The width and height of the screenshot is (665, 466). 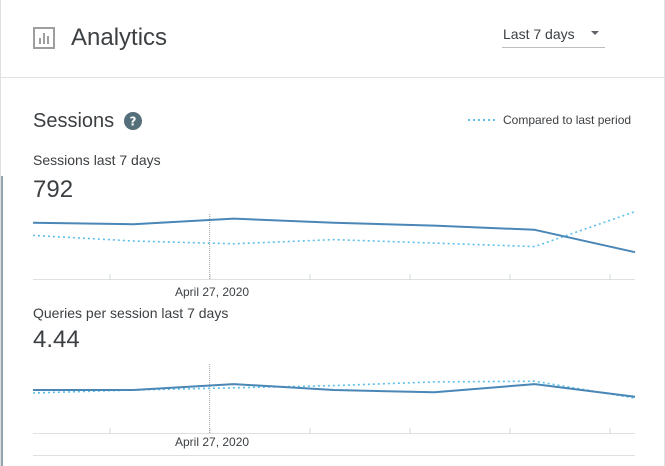 What do you see at coordinates (334, 455) in the screenshot?
I see `bottom-divider` at bounding box center [334, 455].